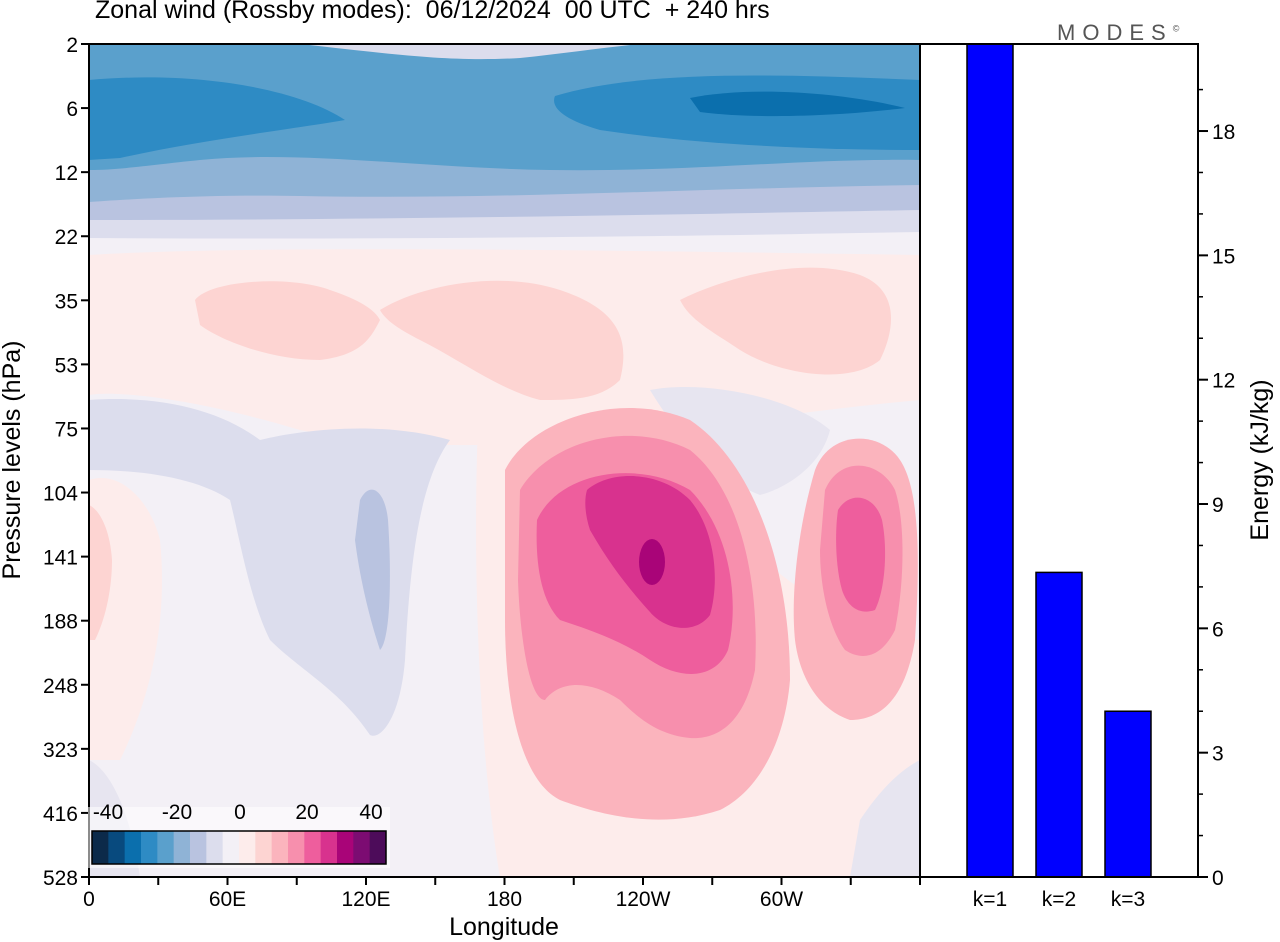 This screenshot has width=1280, height=942. I want to click on y-axis-ticks: 2 6 12 22 35 53 75 104 141 188 248 323 416 528, so click(66, 462).